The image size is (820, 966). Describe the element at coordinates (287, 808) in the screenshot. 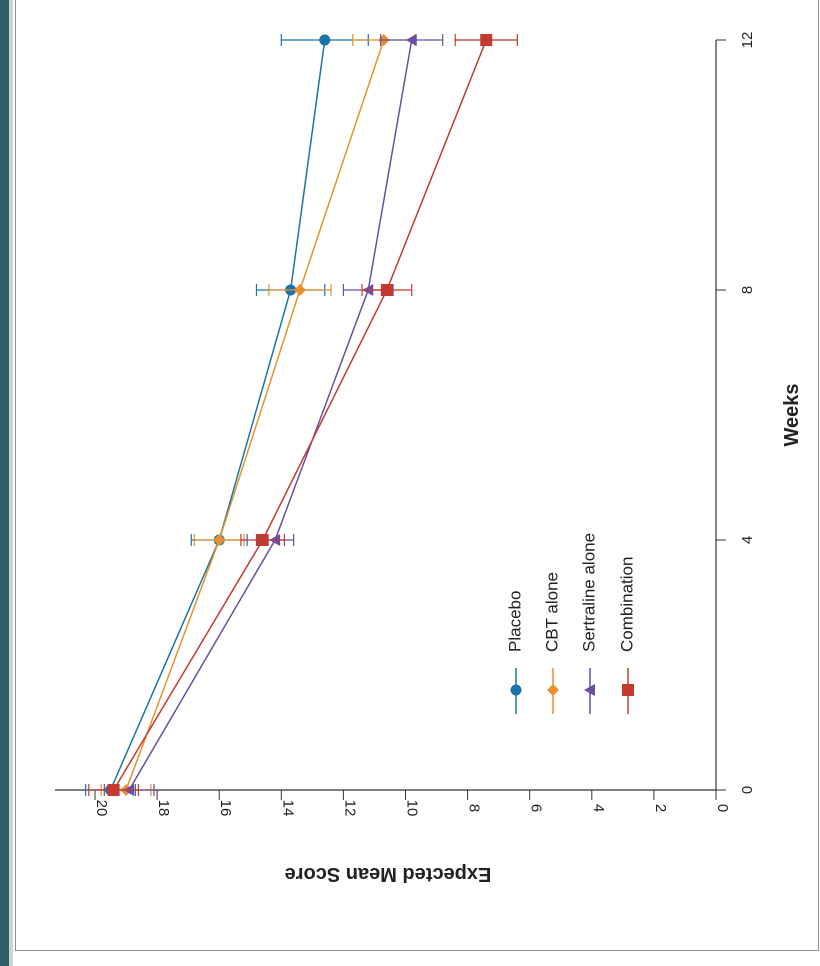

I see `score-tick-label: 14` at that location.